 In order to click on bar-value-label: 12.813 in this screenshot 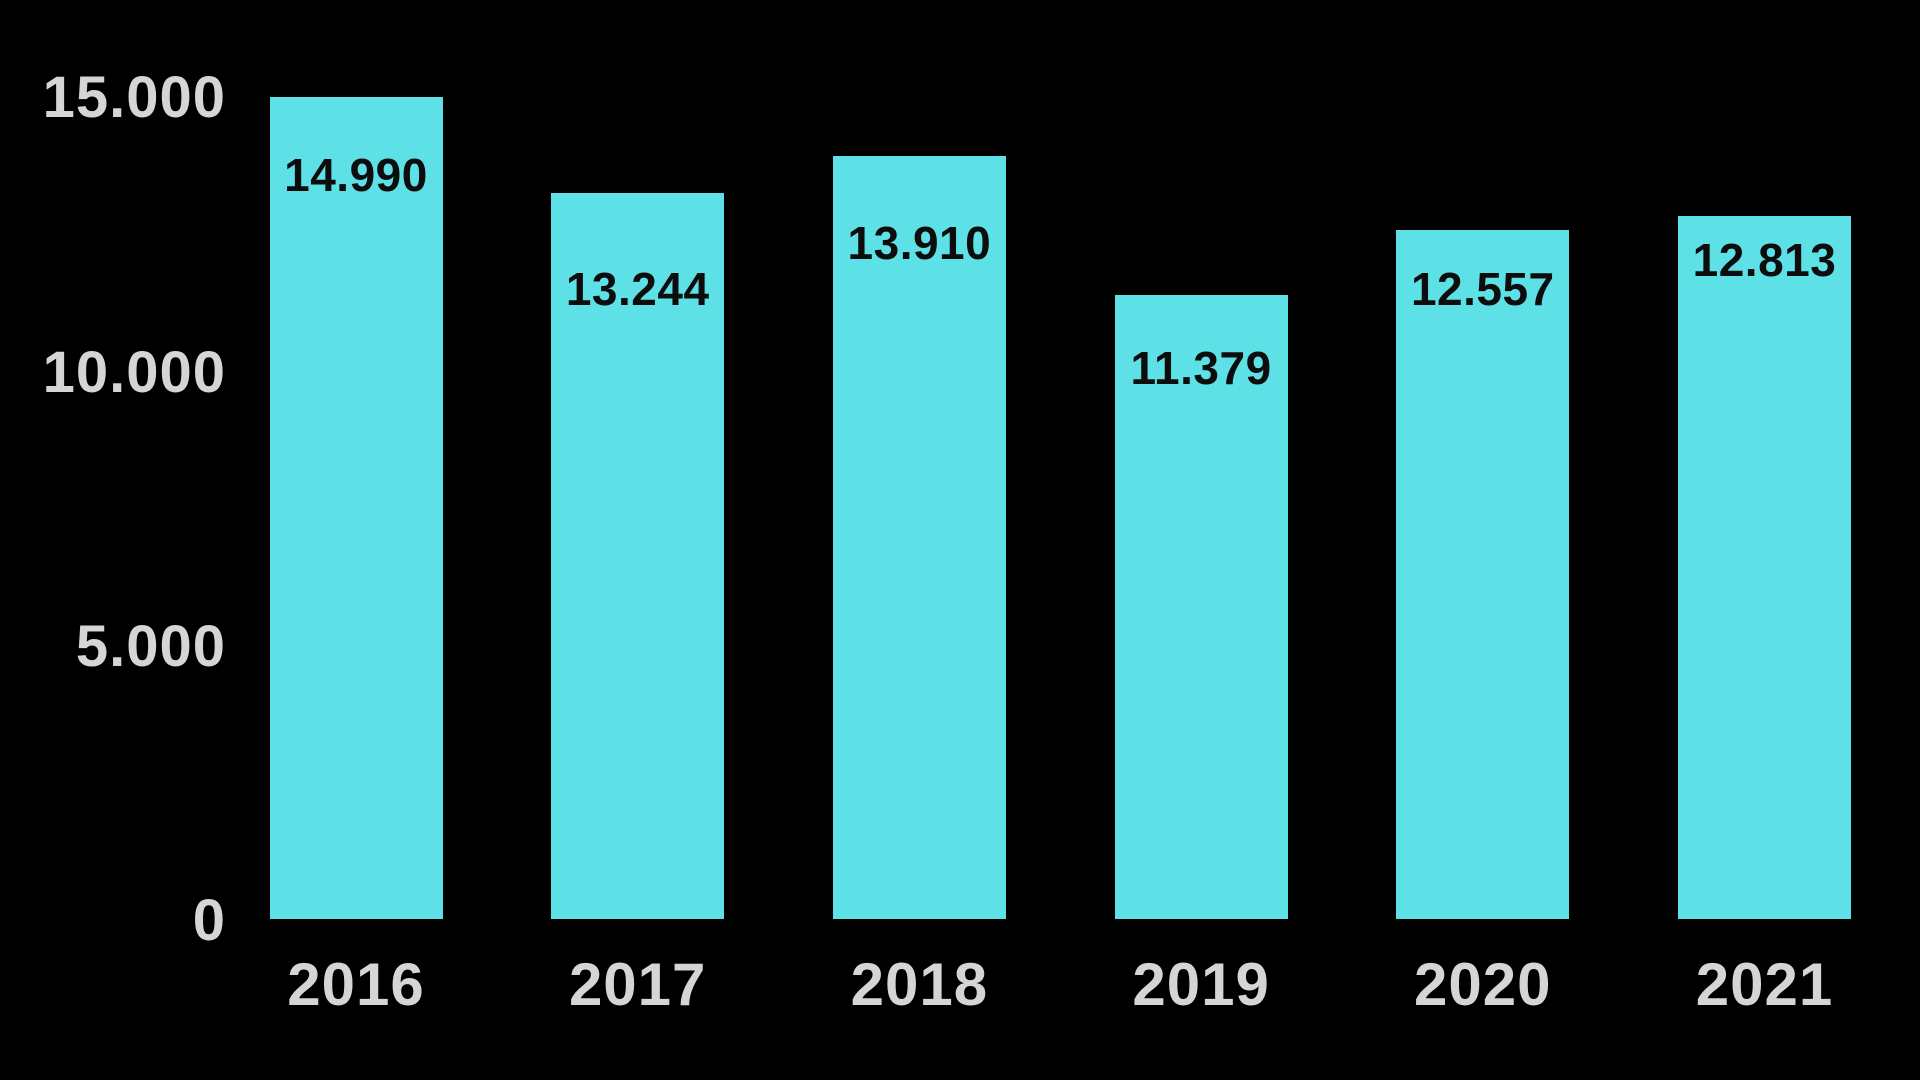, I will do `click(1764, 260)`.